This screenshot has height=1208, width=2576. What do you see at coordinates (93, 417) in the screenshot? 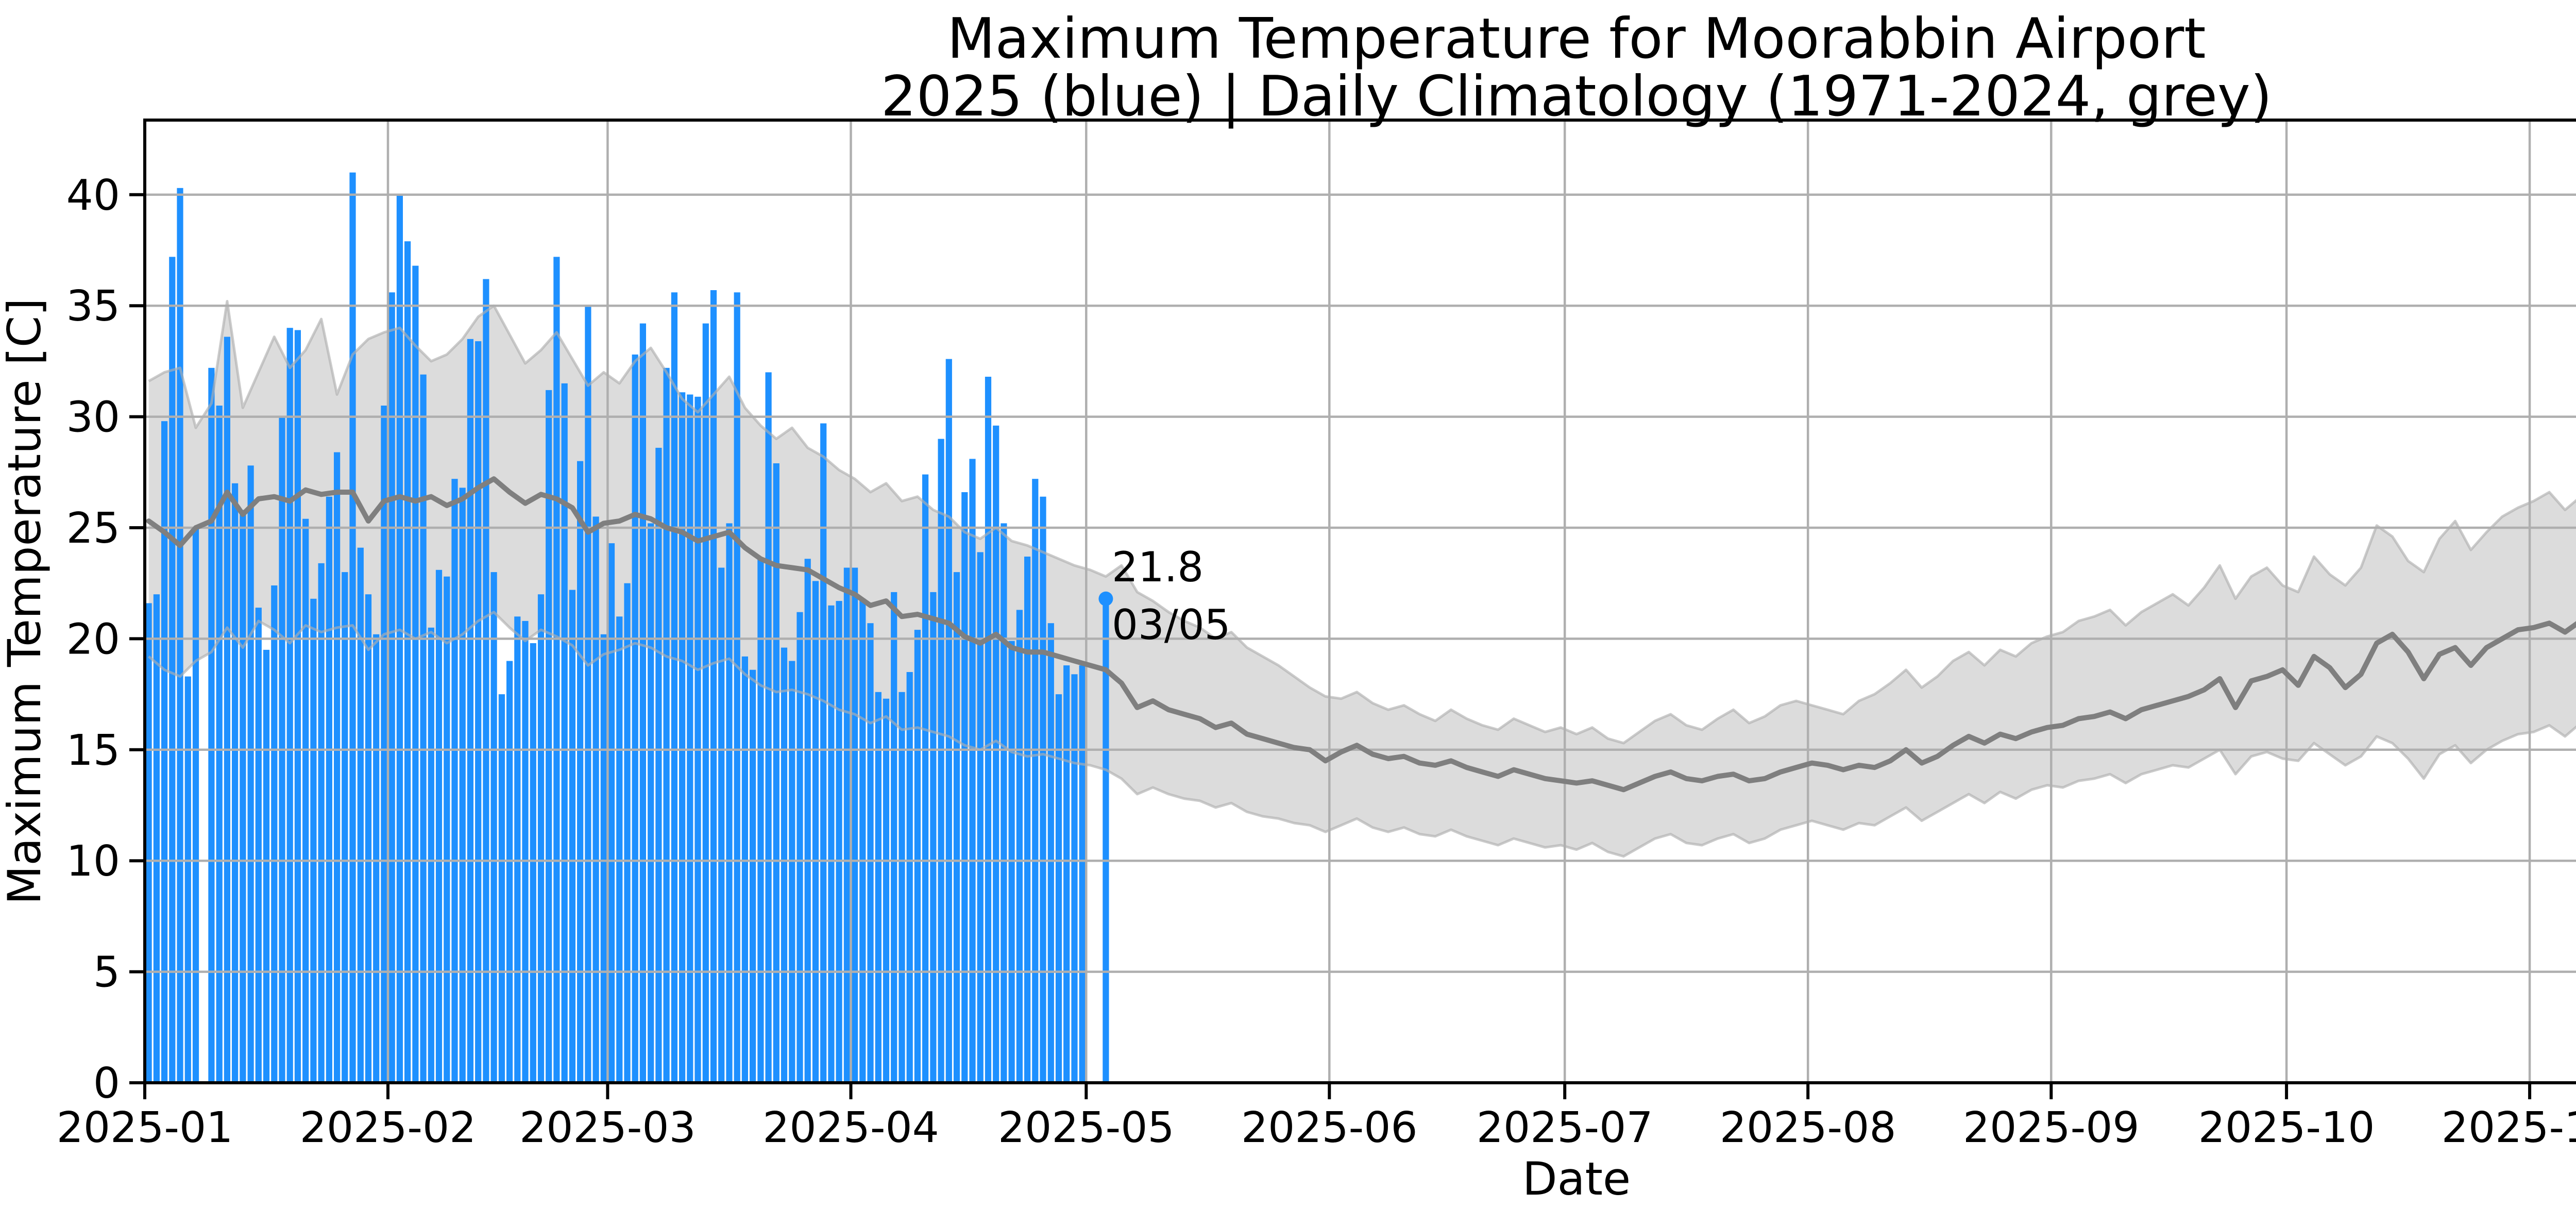
I see `y-tick-label-30: 30` at bounding box center [93, 417].